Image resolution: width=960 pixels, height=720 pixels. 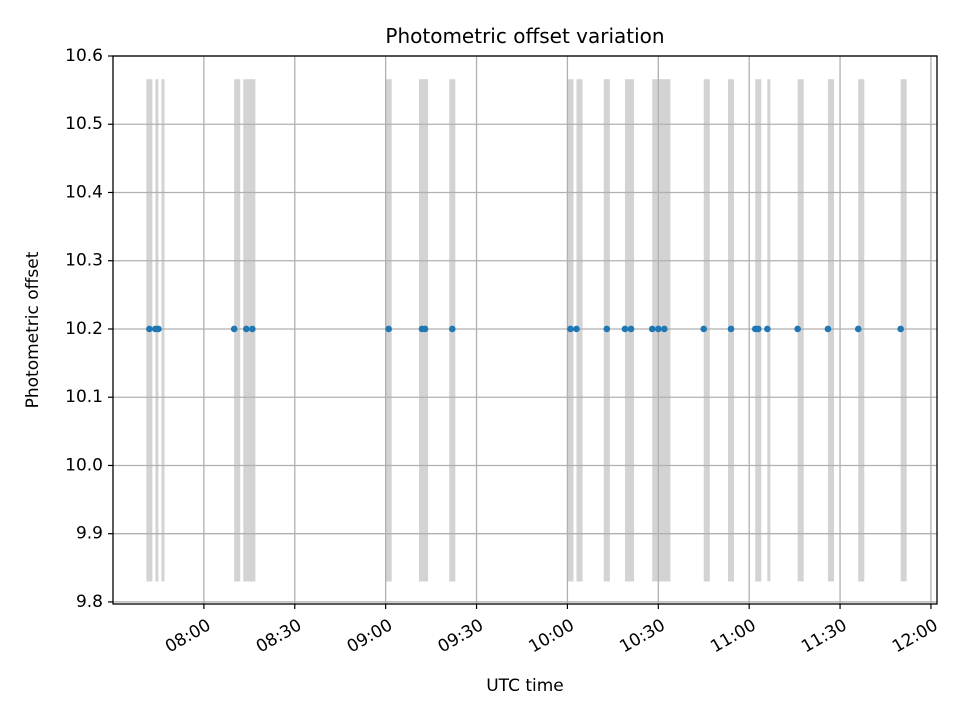 I want to click on points-layer, so click(x=525, y=329).